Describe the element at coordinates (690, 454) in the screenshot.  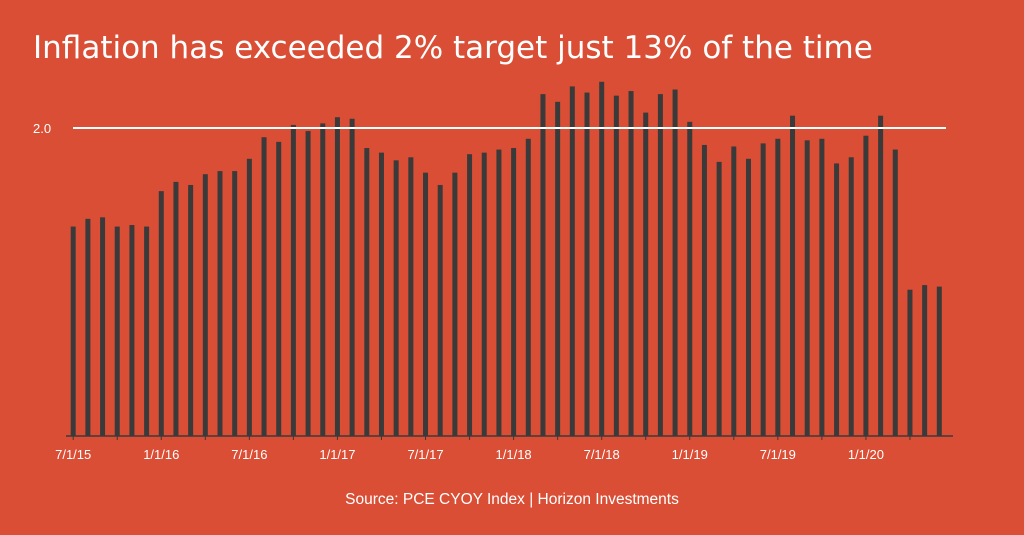
I see `x-tick-label: 1/1/19` at that location.